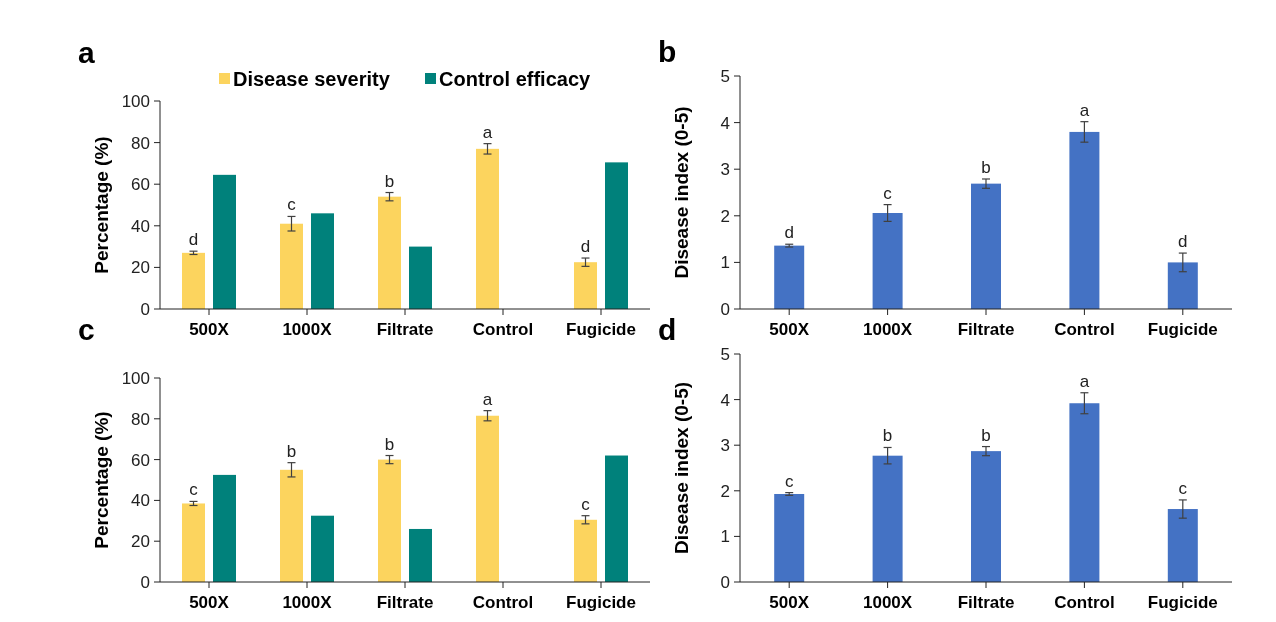  I want to click on legend-label: Control efficacy, so click(515, 79).